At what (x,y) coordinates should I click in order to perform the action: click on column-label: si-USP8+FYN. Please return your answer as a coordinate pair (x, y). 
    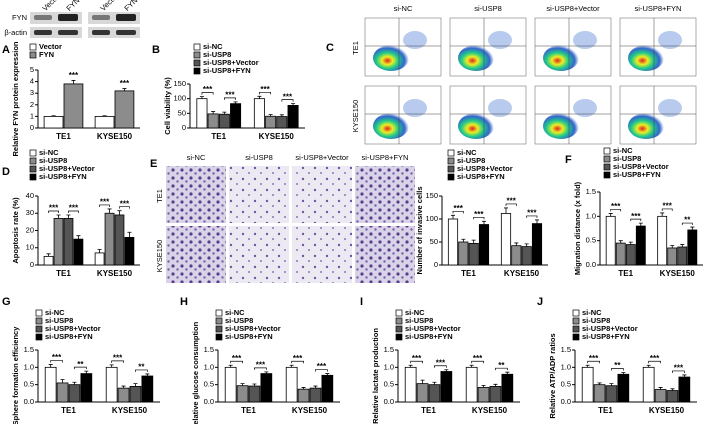
    Looking at the image, I should click on (658, 8).